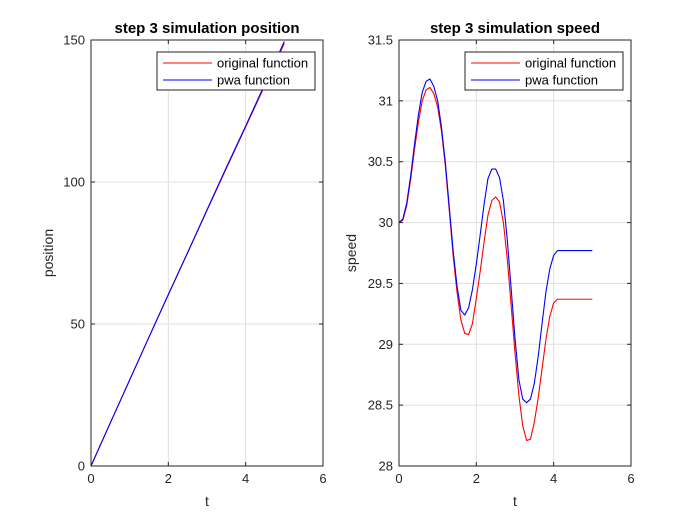 Image resolution: width=700 pixels, height=525 pixels. I want to click on y-tick-label: 31, so click(386, 100).